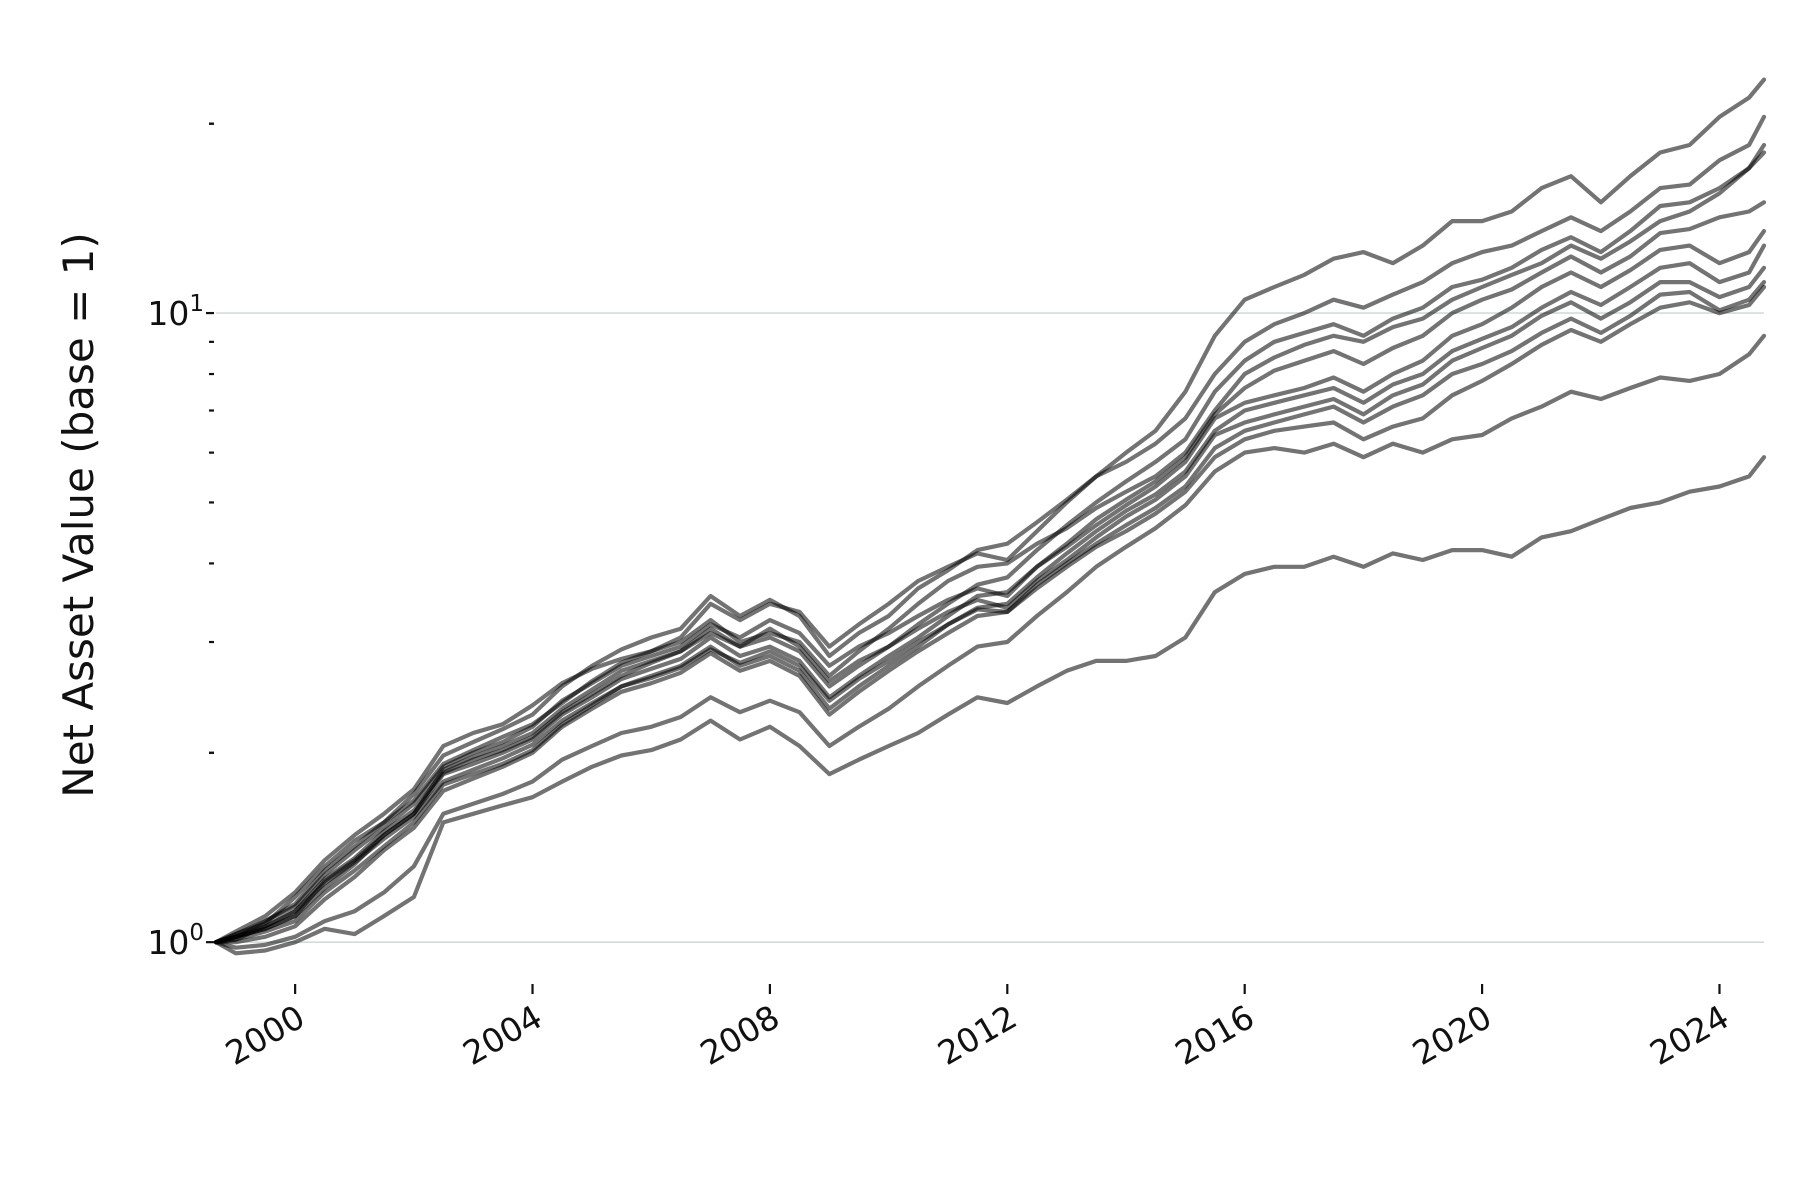  Describe the element at coordinates (1214, 1035) in the screenshot. I see `x-tick-label: 2016` at that location.